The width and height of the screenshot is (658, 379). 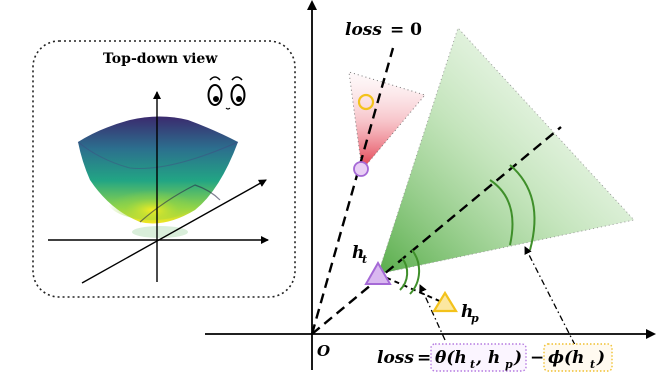 I want to click on h-t-label: h t, so click(x=359, y=254).